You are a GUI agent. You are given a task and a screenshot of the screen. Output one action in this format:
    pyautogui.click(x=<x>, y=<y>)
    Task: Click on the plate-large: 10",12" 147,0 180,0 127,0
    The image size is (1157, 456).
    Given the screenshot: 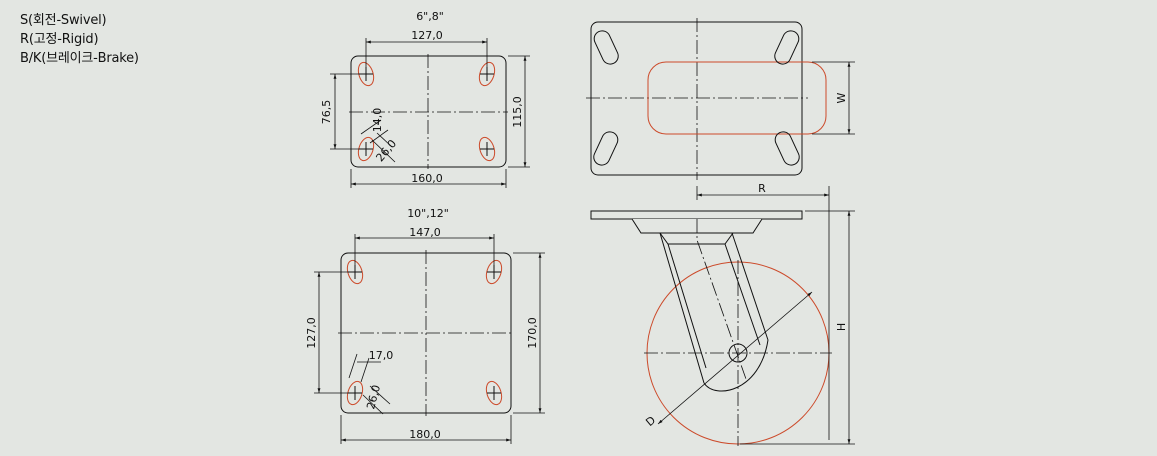 What is the action you would take?
    pyautogui.click(x=425, y=325)
    